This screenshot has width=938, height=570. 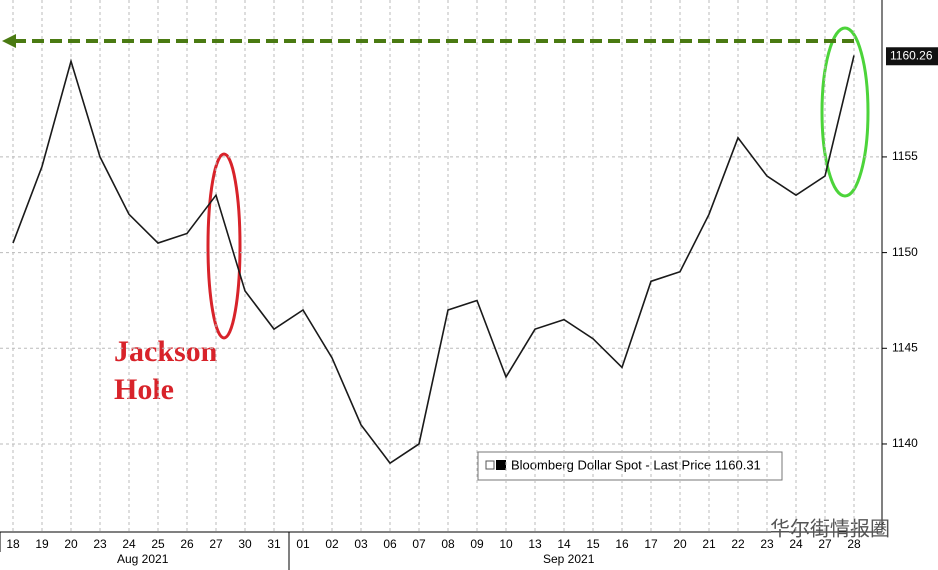 I want to click on x-tick-label: 13, so click(x=535, y=544).